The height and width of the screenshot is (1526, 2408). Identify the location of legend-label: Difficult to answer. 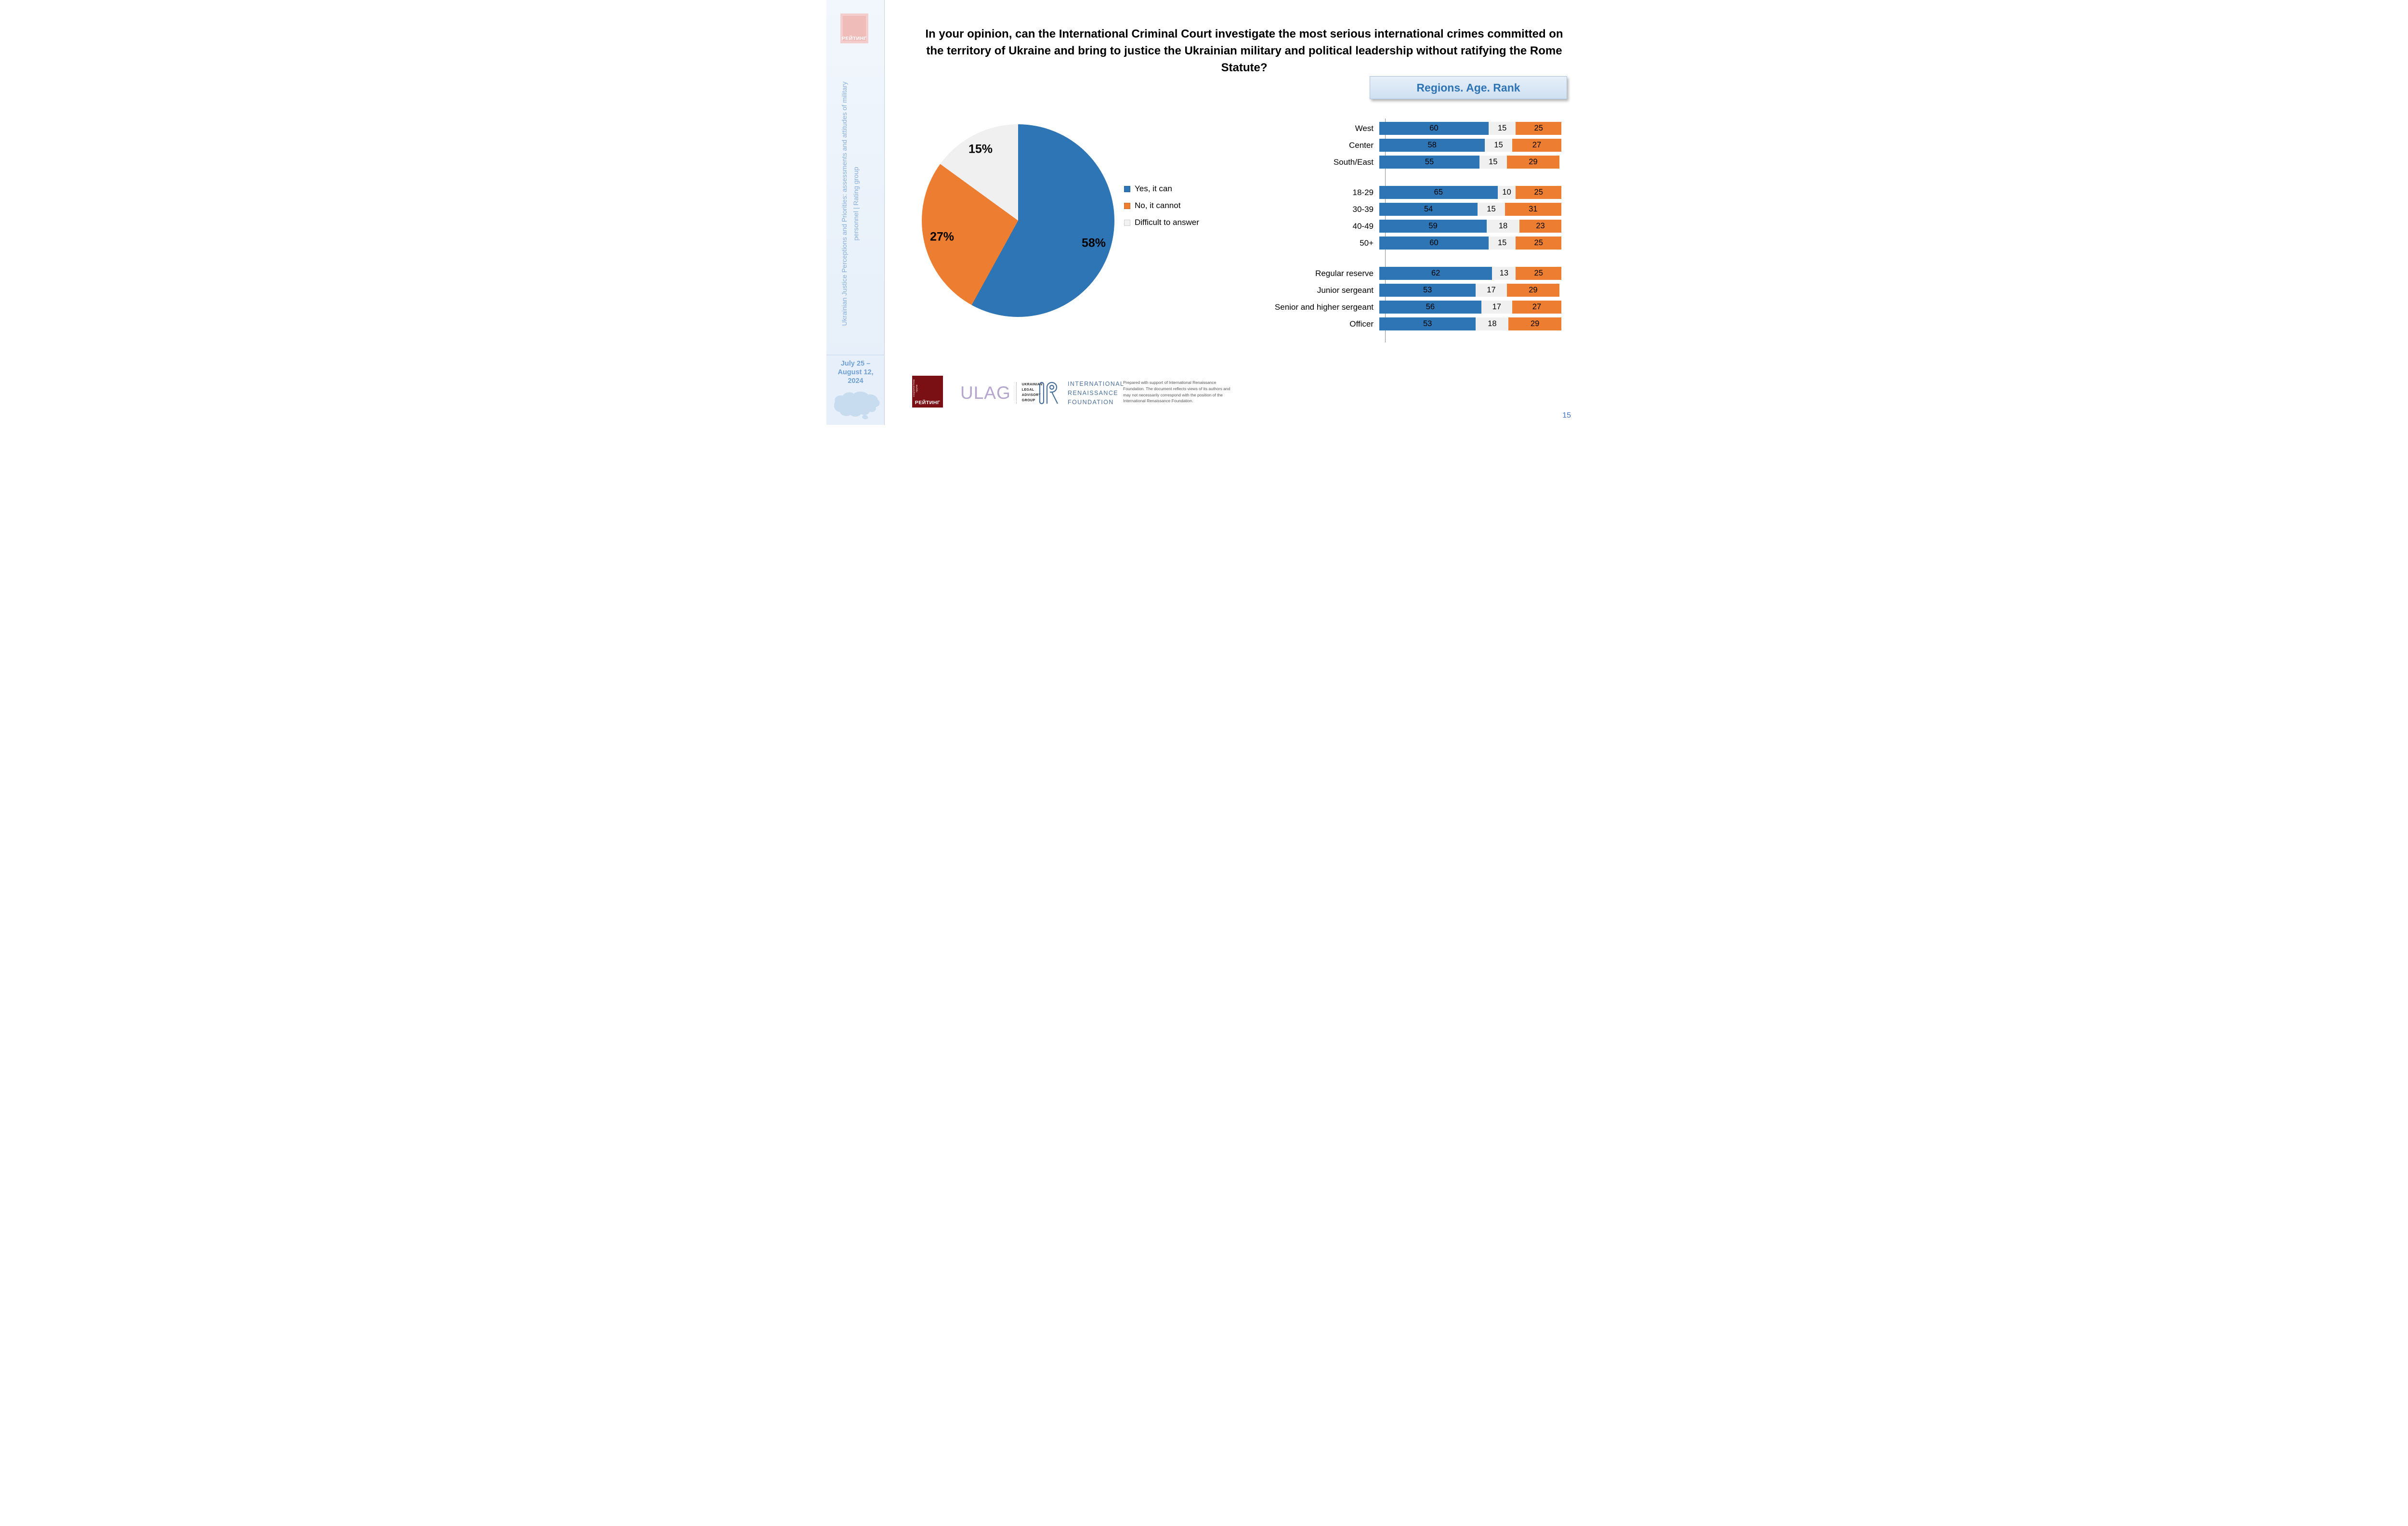
(1167, 222).